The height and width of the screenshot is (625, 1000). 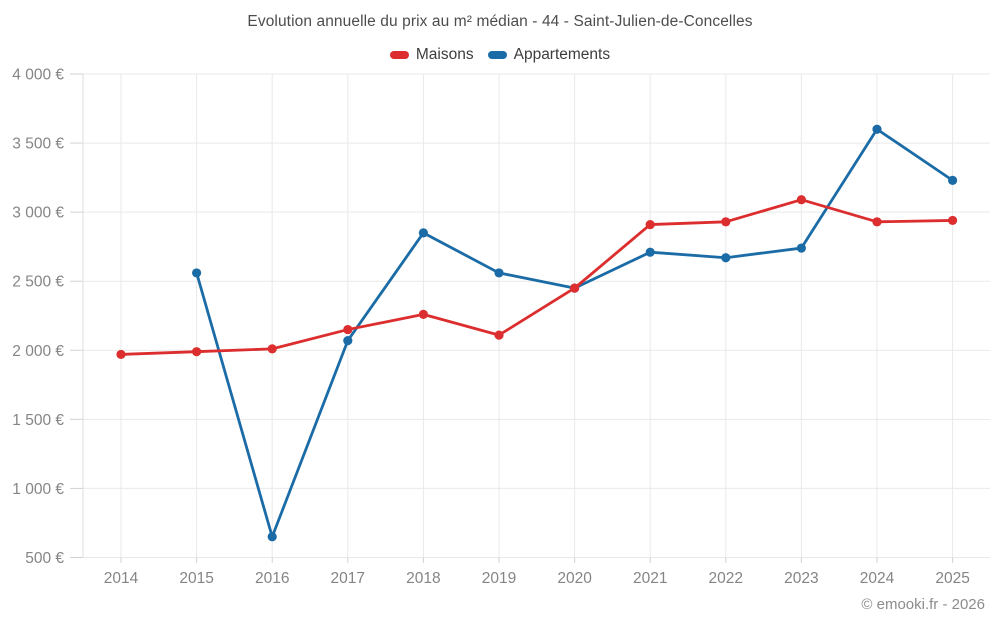 What do you see at coordinates (726, 258) in the screenshot?
I see `data-point-appartements-2022` at bounding box center [726, 258].